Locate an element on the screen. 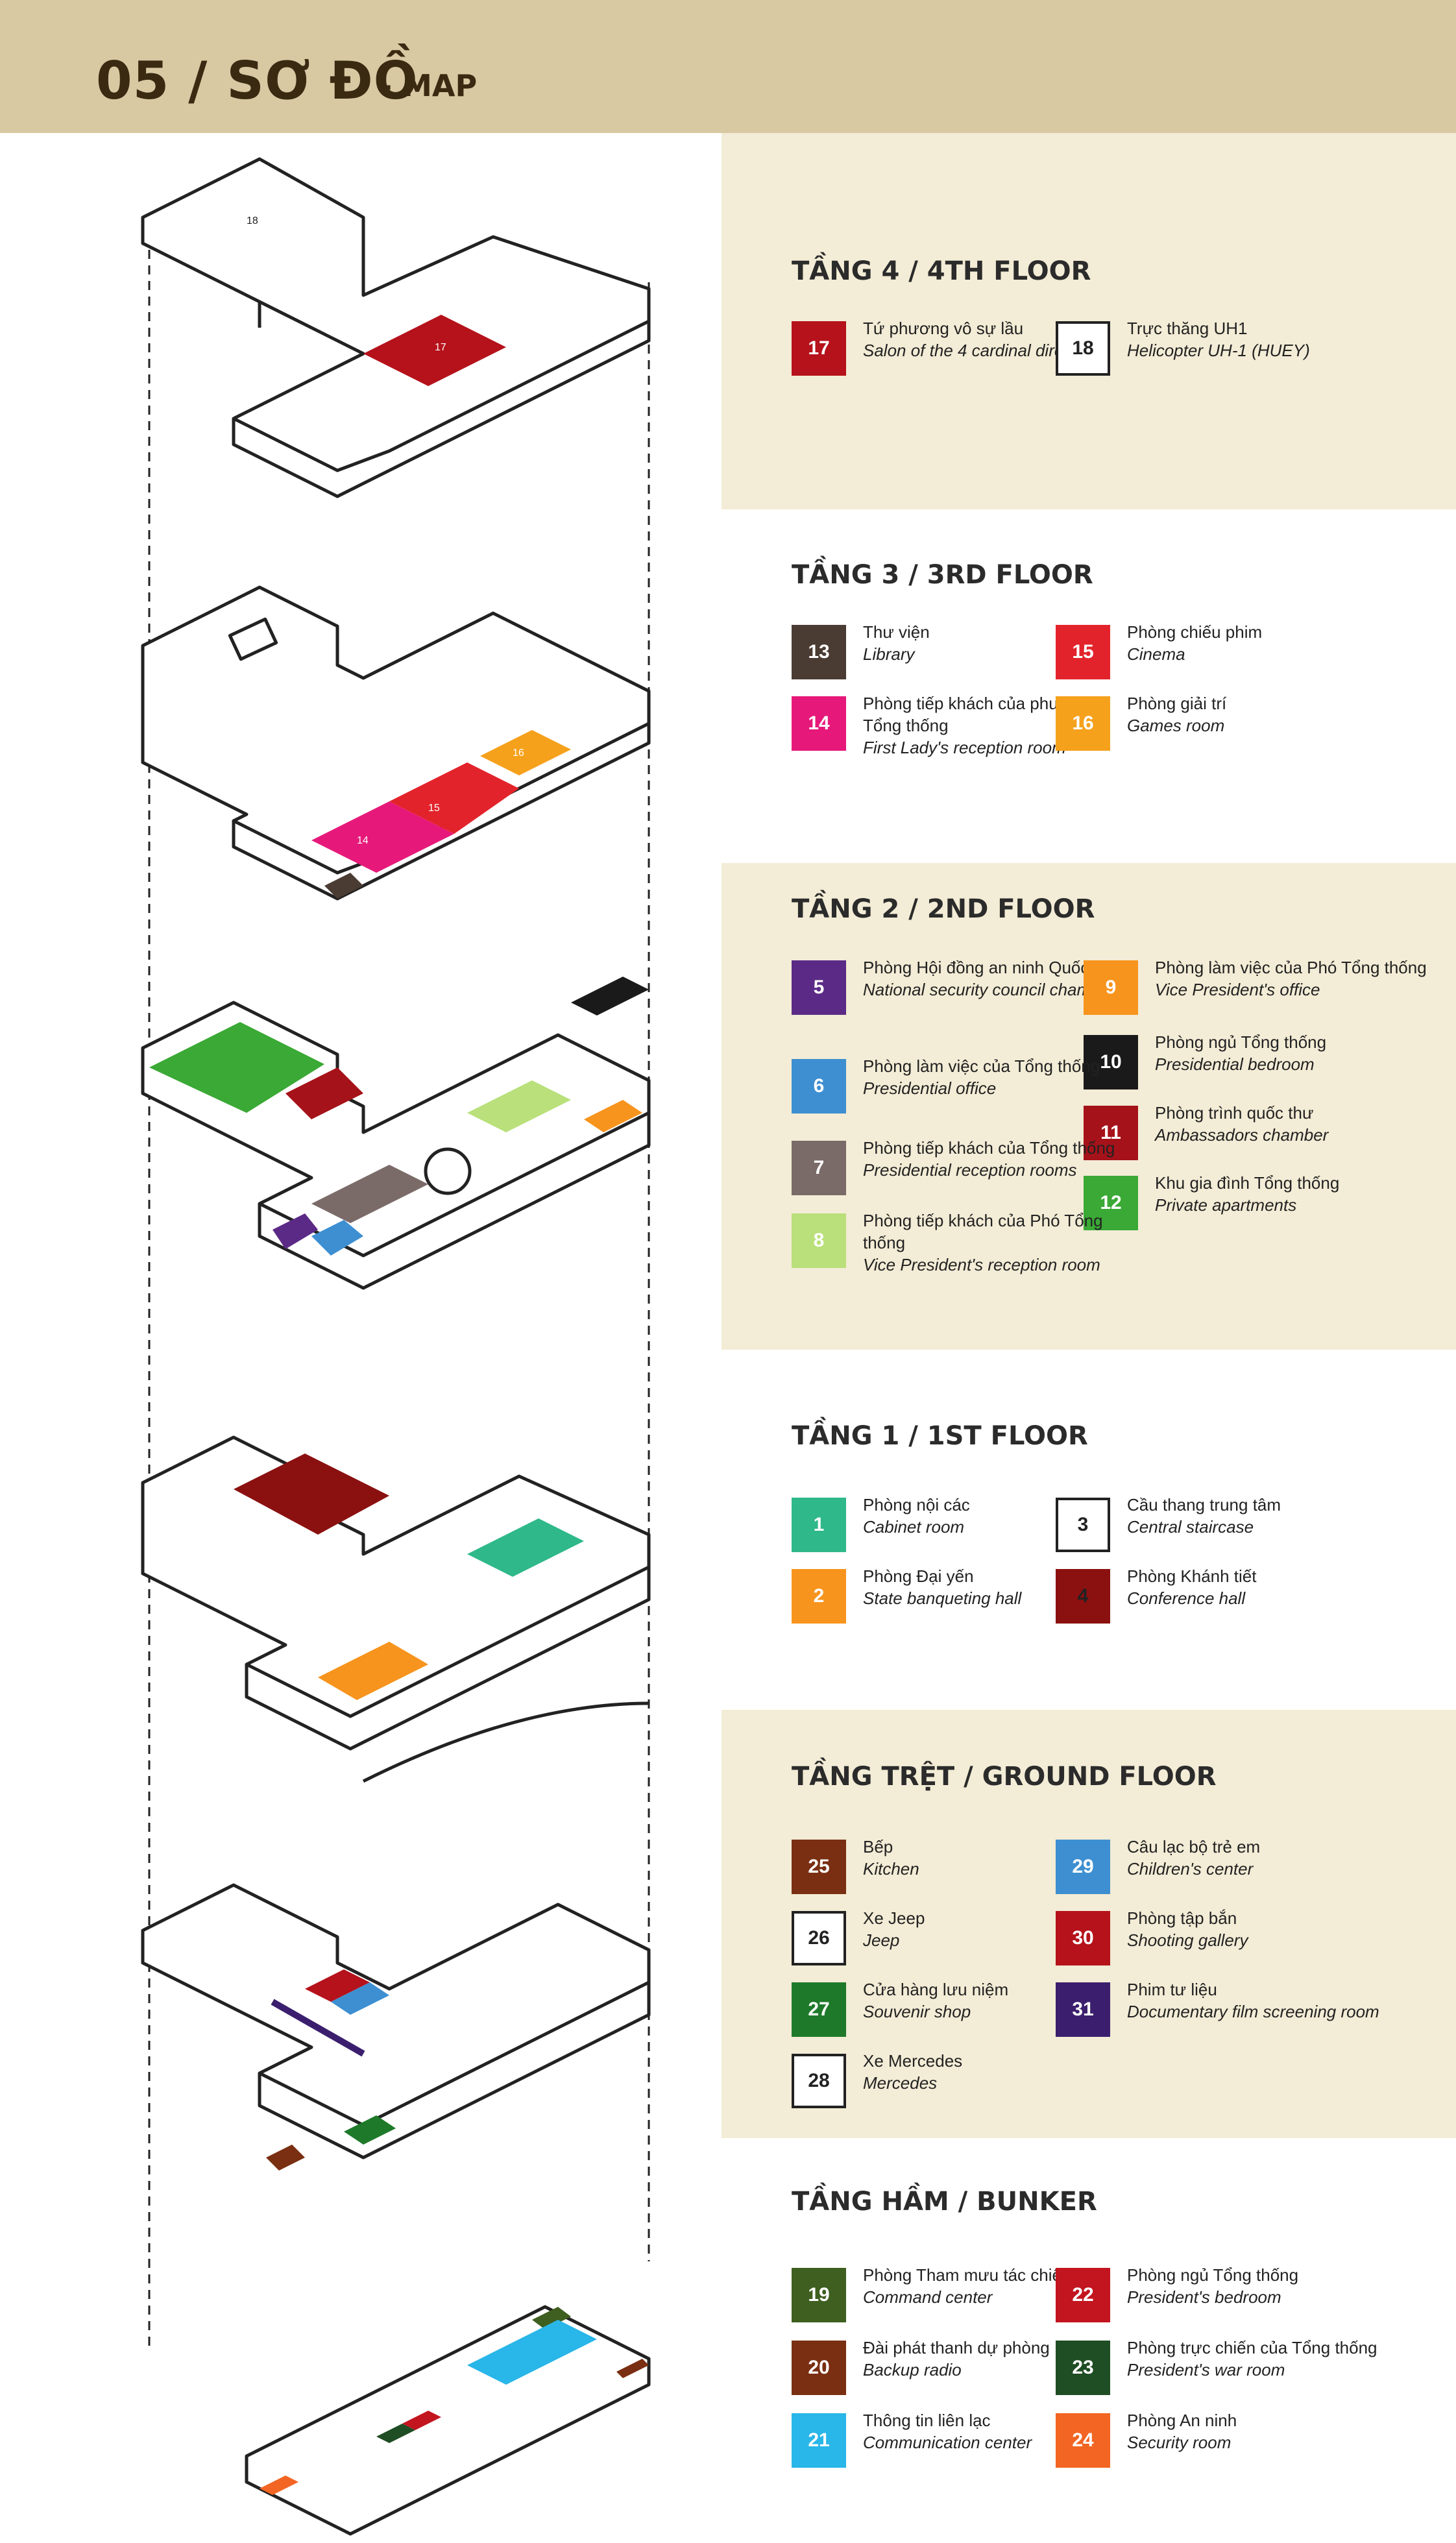  legend-label-en: National security council chamber is located at coordinates (989, 989).